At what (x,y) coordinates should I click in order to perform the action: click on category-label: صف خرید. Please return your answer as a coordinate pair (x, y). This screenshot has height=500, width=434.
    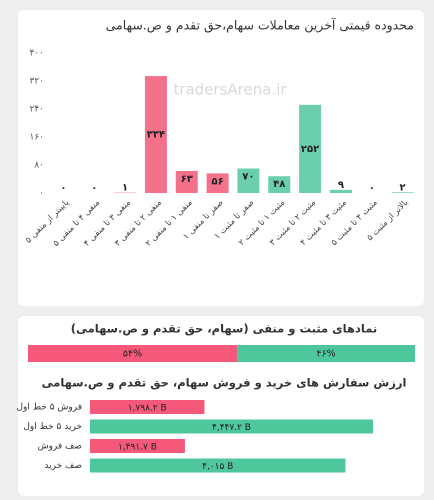
    Looking at the image, I should click on (63, 466).